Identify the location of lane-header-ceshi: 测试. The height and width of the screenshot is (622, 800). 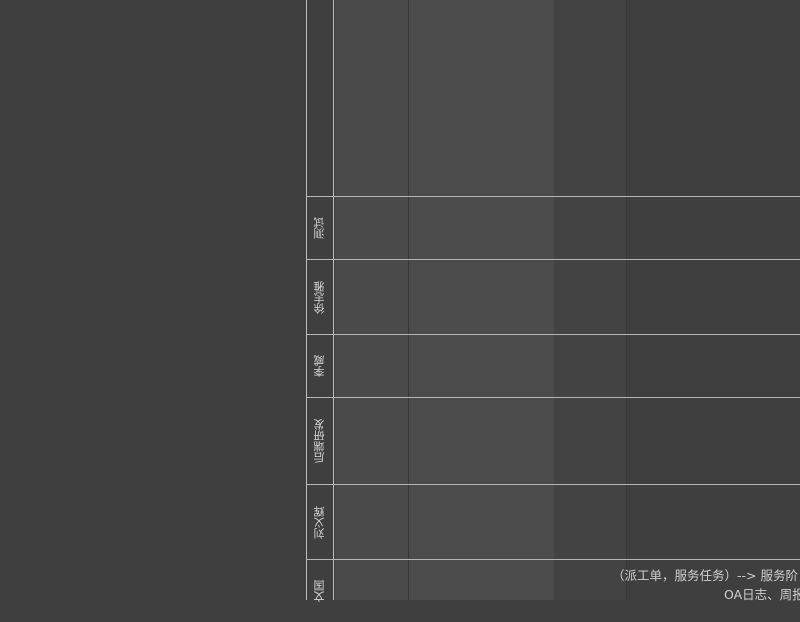
(320, 228).